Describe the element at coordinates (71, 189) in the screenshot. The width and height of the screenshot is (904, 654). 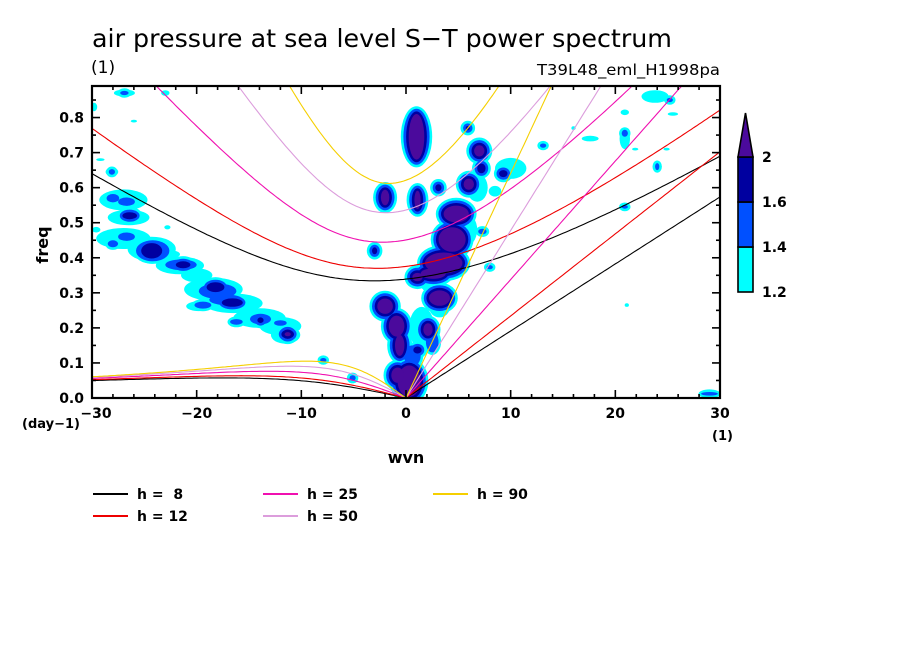
I see `y-tick-label: 0.6` at that location.